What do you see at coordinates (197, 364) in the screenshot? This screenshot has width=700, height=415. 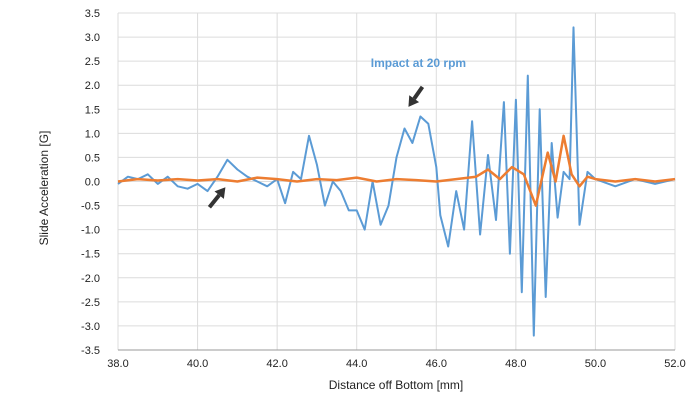 I see `x-tick-label: 40.0` at bounding box center [197, 364].